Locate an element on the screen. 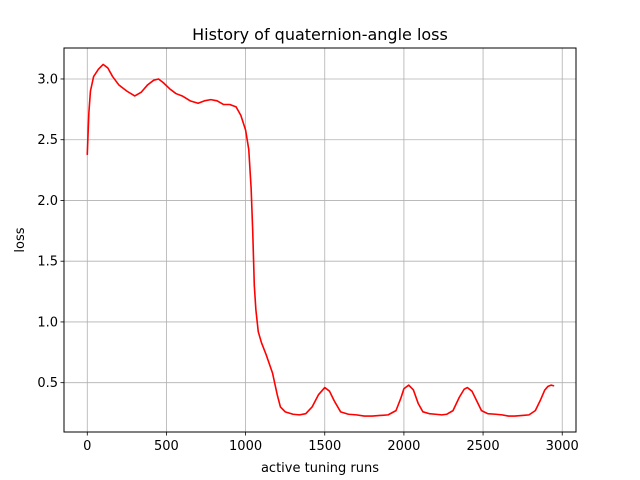 The image size is (640, 480). x-tick-label: 0 is located at coordinates (87, 446).